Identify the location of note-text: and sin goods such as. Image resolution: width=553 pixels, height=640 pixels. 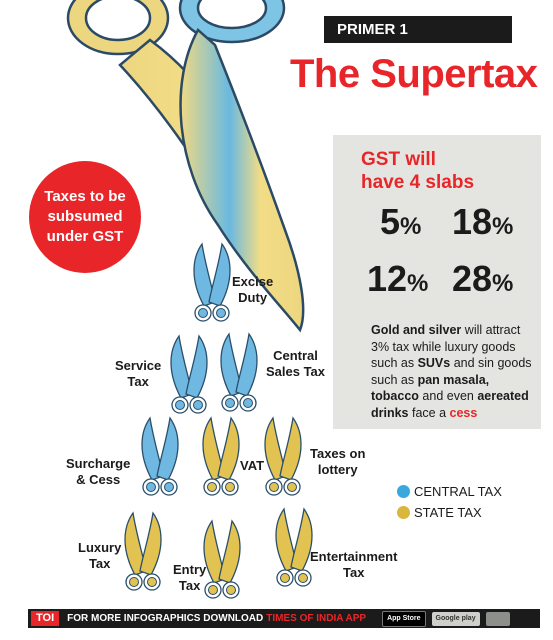
(451, 371).